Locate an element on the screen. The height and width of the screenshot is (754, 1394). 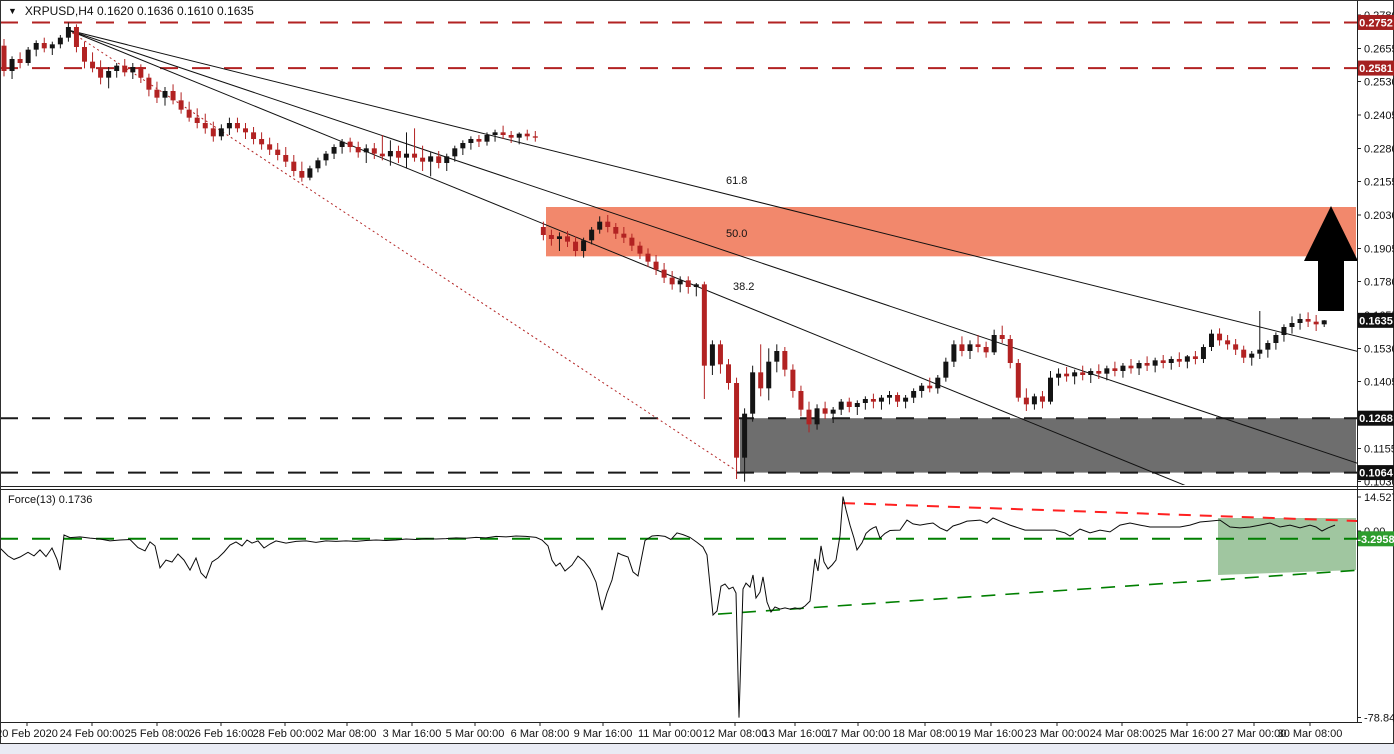
time-tick-label: 20 Feb 2020 is located at coordinates (29, 734).